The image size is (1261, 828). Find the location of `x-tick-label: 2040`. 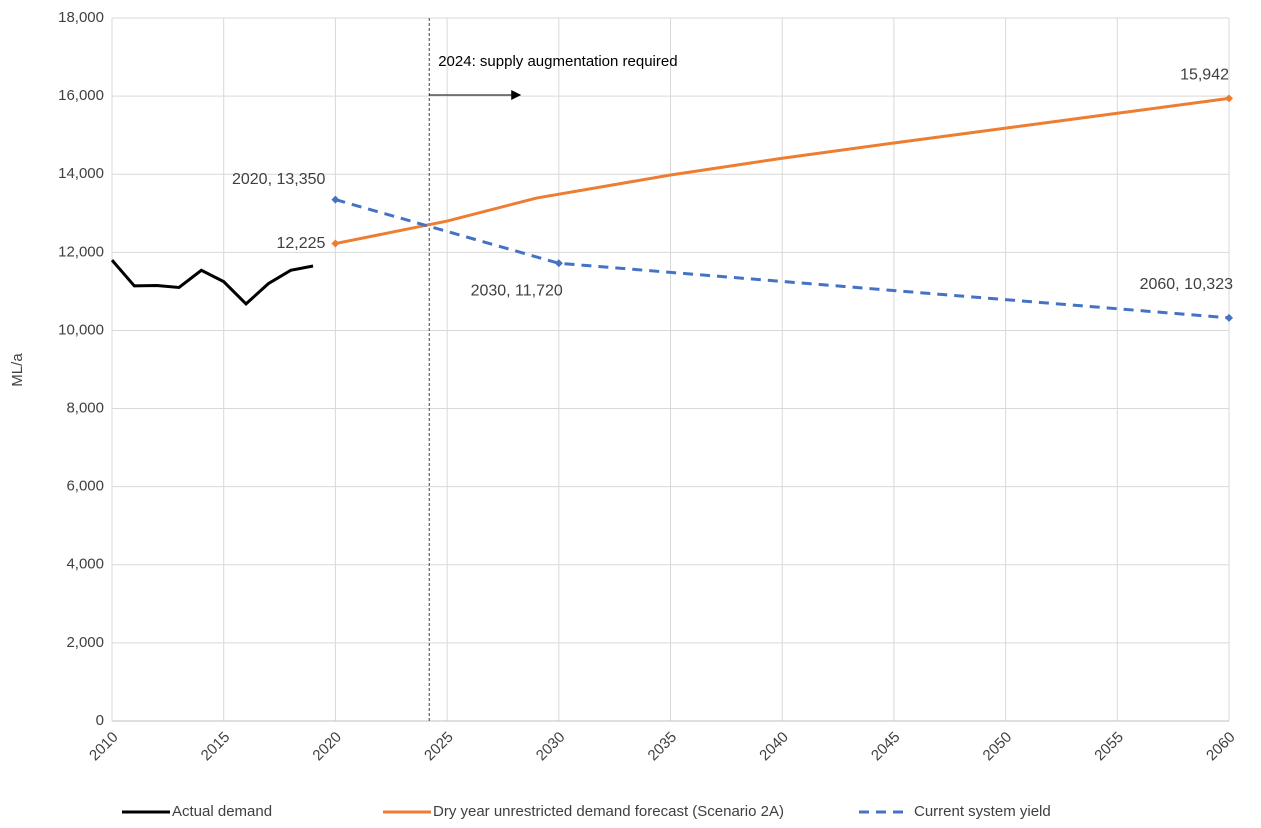

x-tick-label: 2040 is located at coordinates (774, 747).